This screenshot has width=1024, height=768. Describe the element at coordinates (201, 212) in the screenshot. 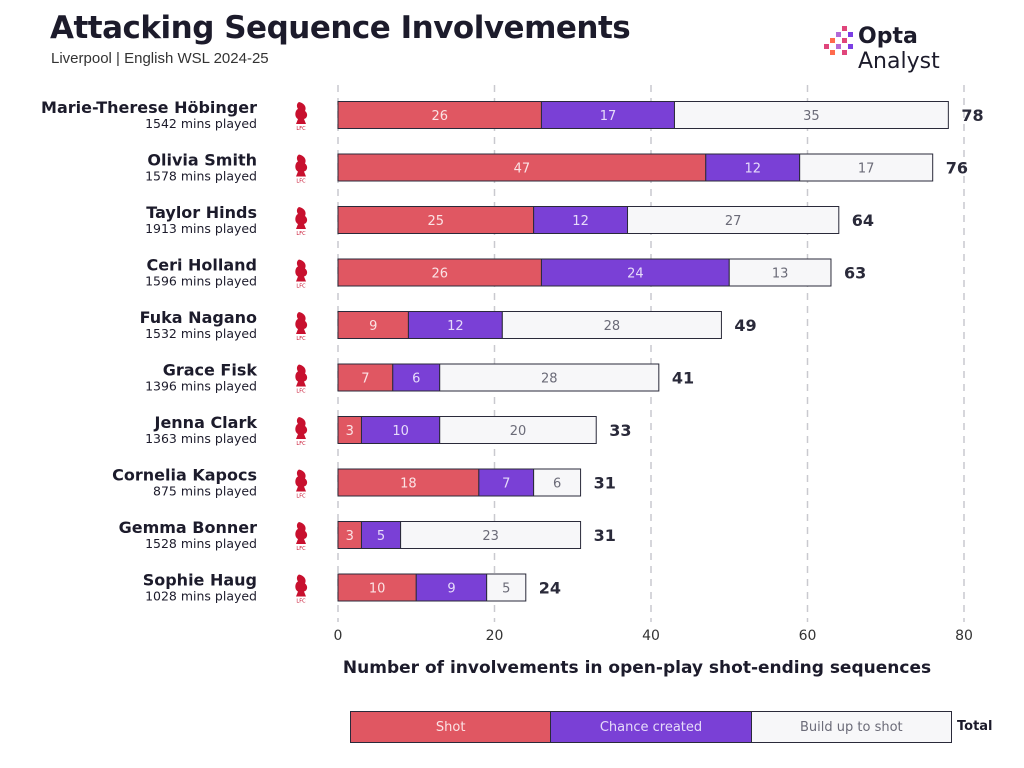

I see `player-name: Taylor Hinds` at that location.